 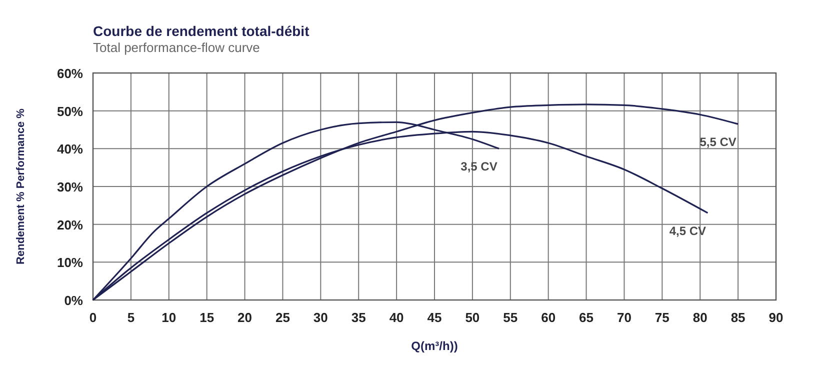 What do you see at coordinates (358, 317) in the screenshot?
I see `x-tick-label: 35` at bounding box center [358, 317].